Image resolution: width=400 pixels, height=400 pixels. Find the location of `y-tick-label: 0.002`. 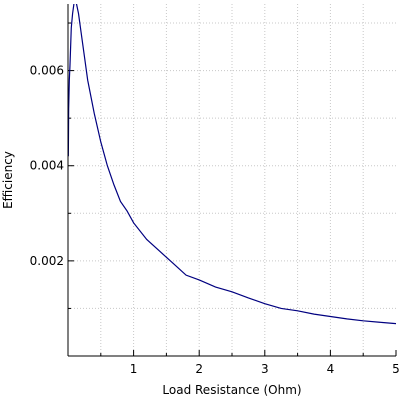

y-tick-label: 0.002 is located at coordinates (47, 261).